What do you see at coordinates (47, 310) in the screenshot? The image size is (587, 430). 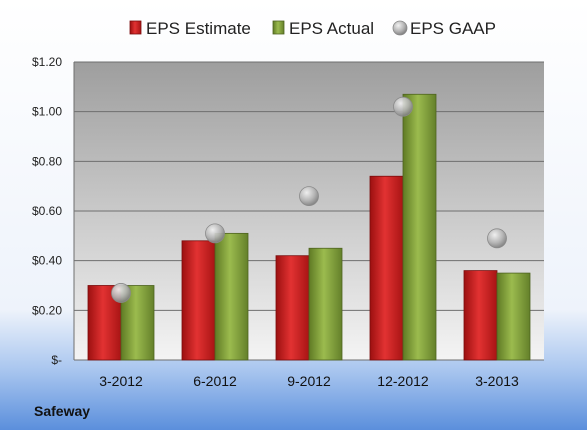 I see `y-tick-label: $0.20` at bounding box center [47, 310].